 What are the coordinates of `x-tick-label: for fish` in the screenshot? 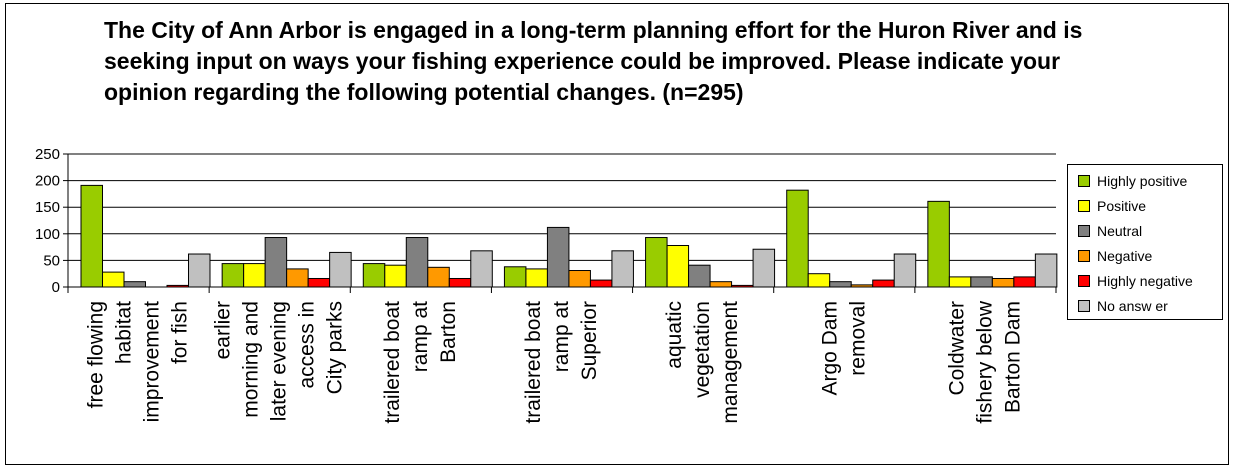 It's located at (180, 332).